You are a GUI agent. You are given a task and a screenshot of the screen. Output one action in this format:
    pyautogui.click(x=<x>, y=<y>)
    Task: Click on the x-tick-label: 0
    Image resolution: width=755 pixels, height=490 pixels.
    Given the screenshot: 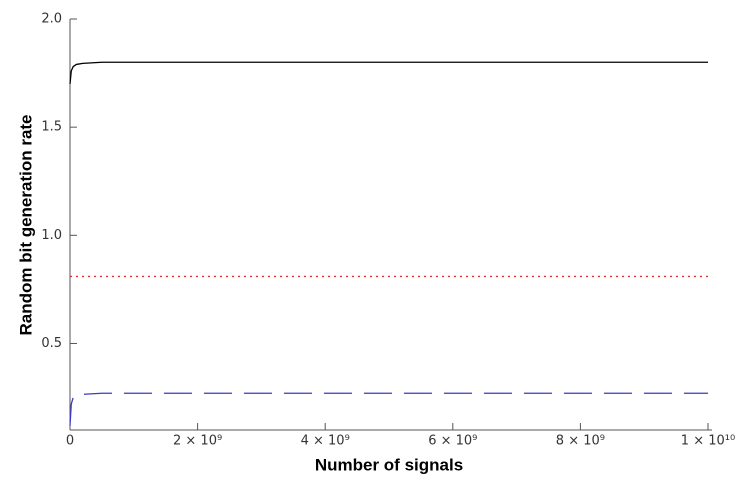 What is the action you would take?
    pyautogui.click(x=70, y=441)
    